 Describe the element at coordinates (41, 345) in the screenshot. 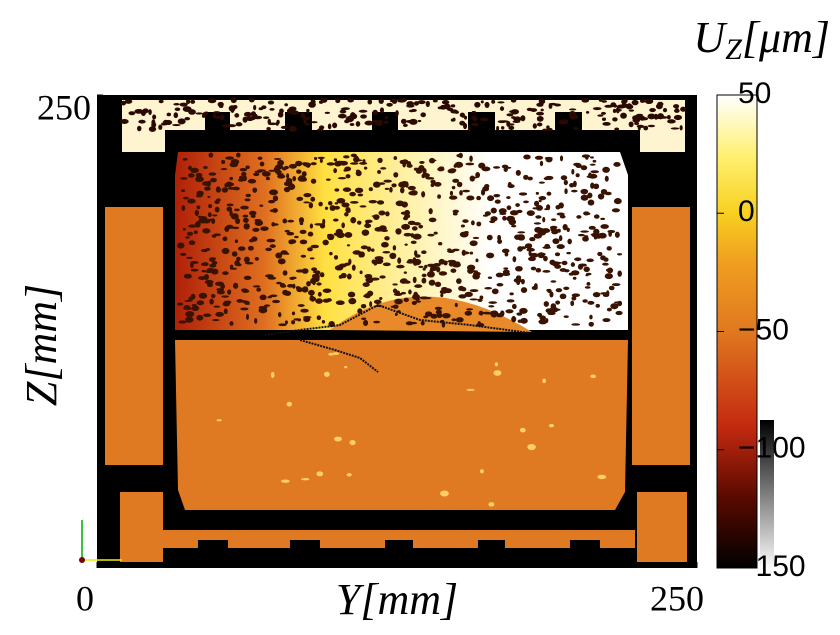

I see `y-axis-label: Z[mm]` at that location.